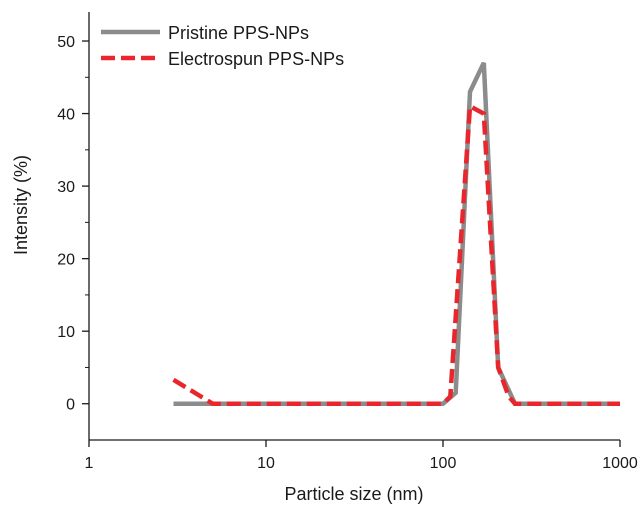  Describe the element at coordinates (66, 187) in the screenshot. I see `y-tick-label: 30` at that location.